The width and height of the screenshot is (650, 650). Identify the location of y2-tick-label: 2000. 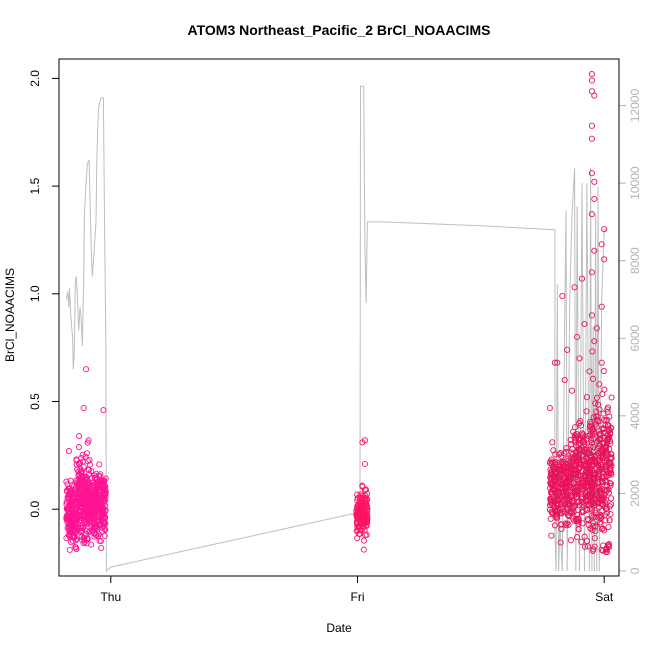
(635, 493).